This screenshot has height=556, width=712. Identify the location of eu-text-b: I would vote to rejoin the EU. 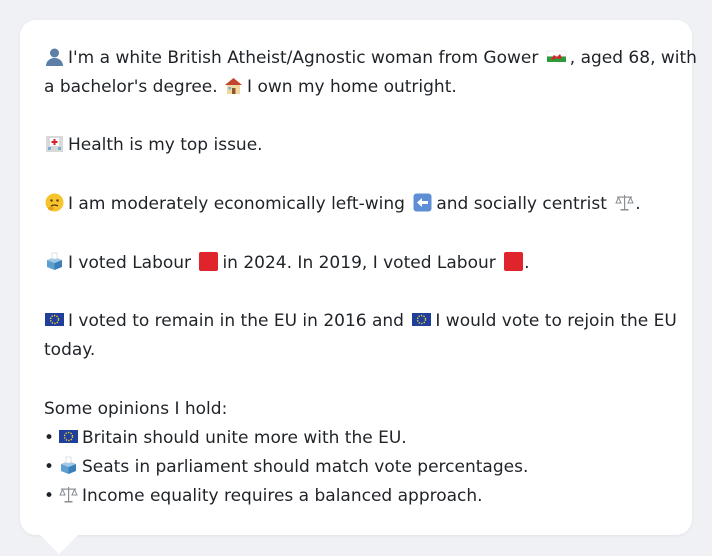
(556, 321).